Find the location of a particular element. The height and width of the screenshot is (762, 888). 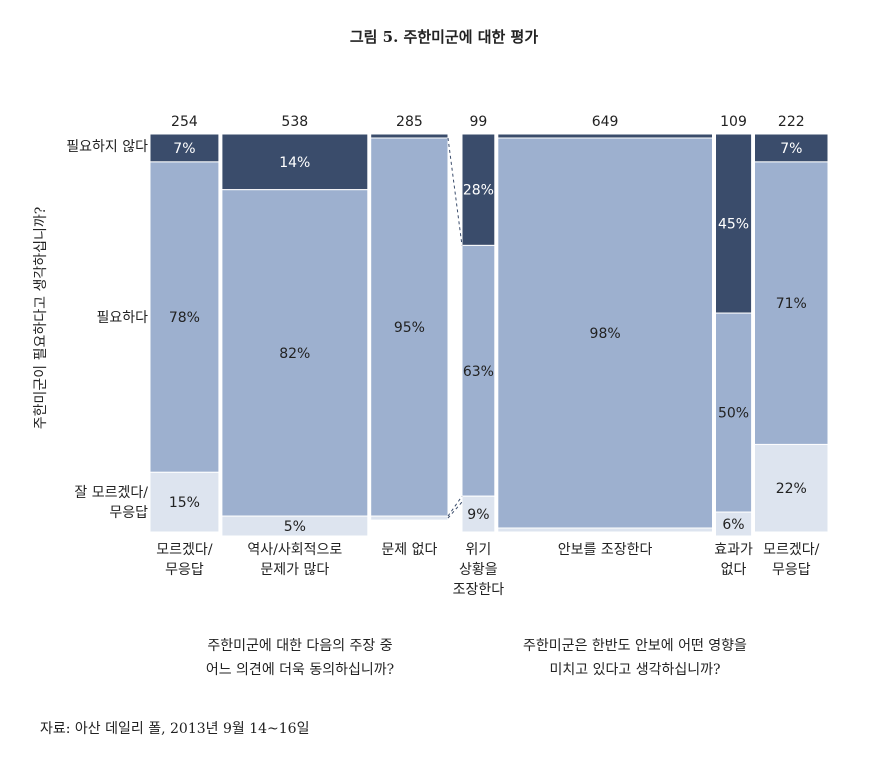

data-label: 5% is located at coordinates (295, 527).